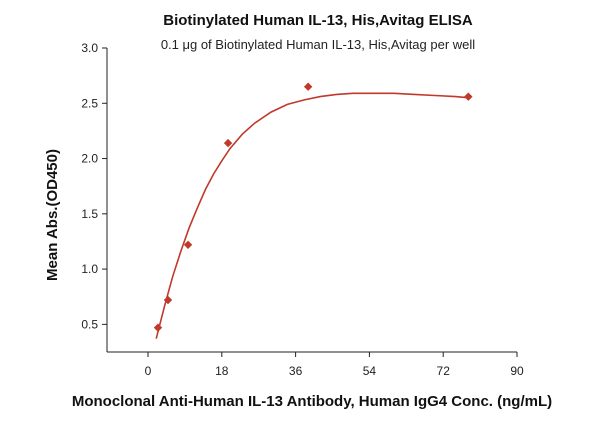 The height and width of the screenshot is (421, 600). Describe the element at coordinates (52, 215) in the screenshot. I see `y-axis-title: Mean Abs.(OD450)` at that location.